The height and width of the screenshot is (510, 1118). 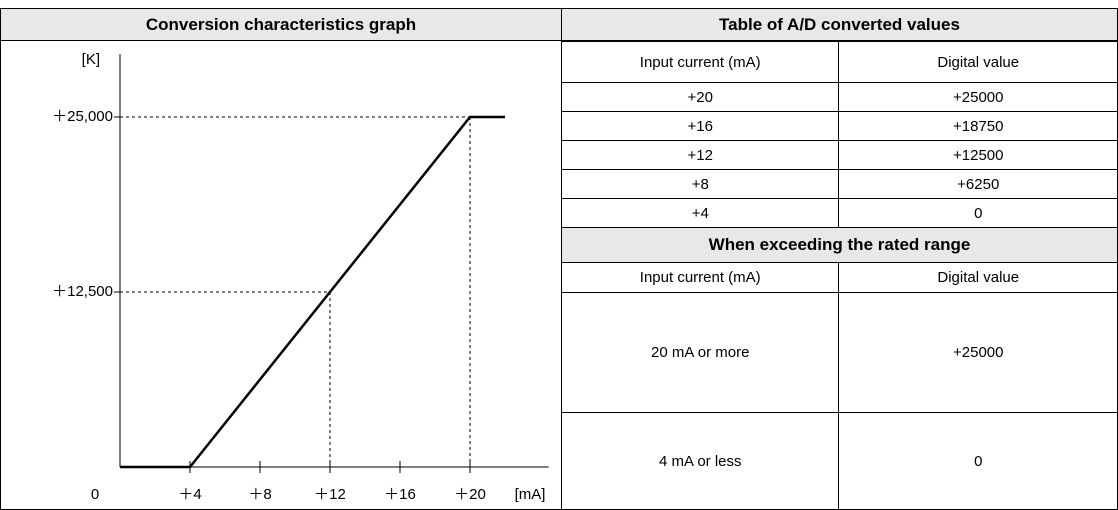 What do you see at coordinates (530, 494) in the screenshot?
I see `x-unit: [mA]` at bounding box center [530, 494].